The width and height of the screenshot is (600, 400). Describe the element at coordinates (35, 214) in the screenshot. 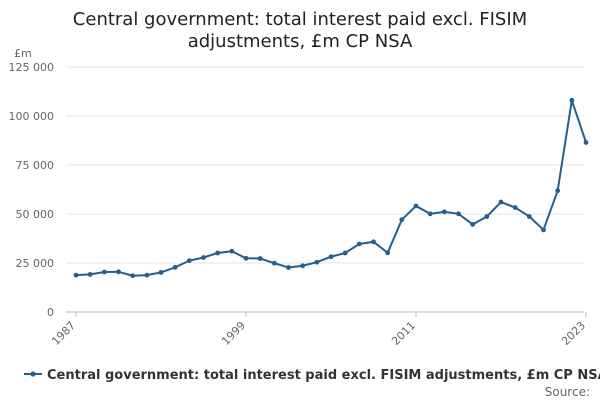

I see `y-tick-label: 50 000` at that location.